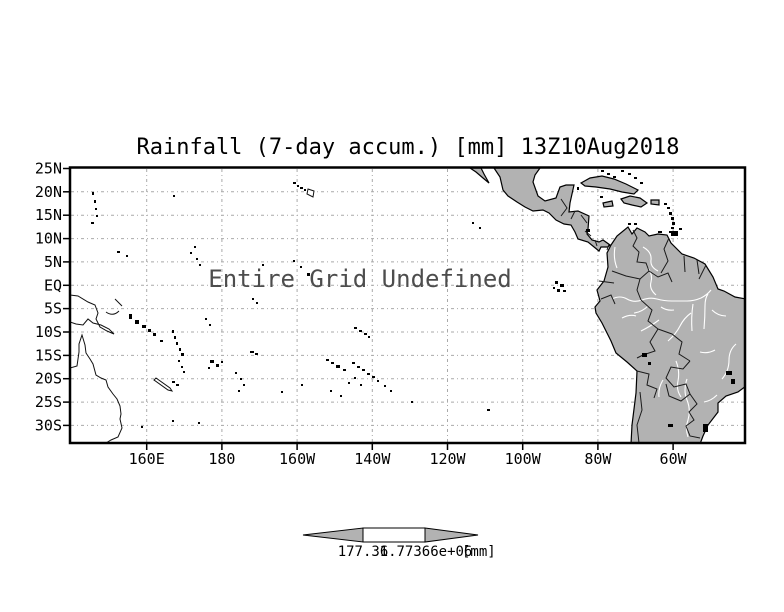  Describe the element at coordinates (394, 535) in the screenshot. I see `colorbar-middle-segment` at that location.